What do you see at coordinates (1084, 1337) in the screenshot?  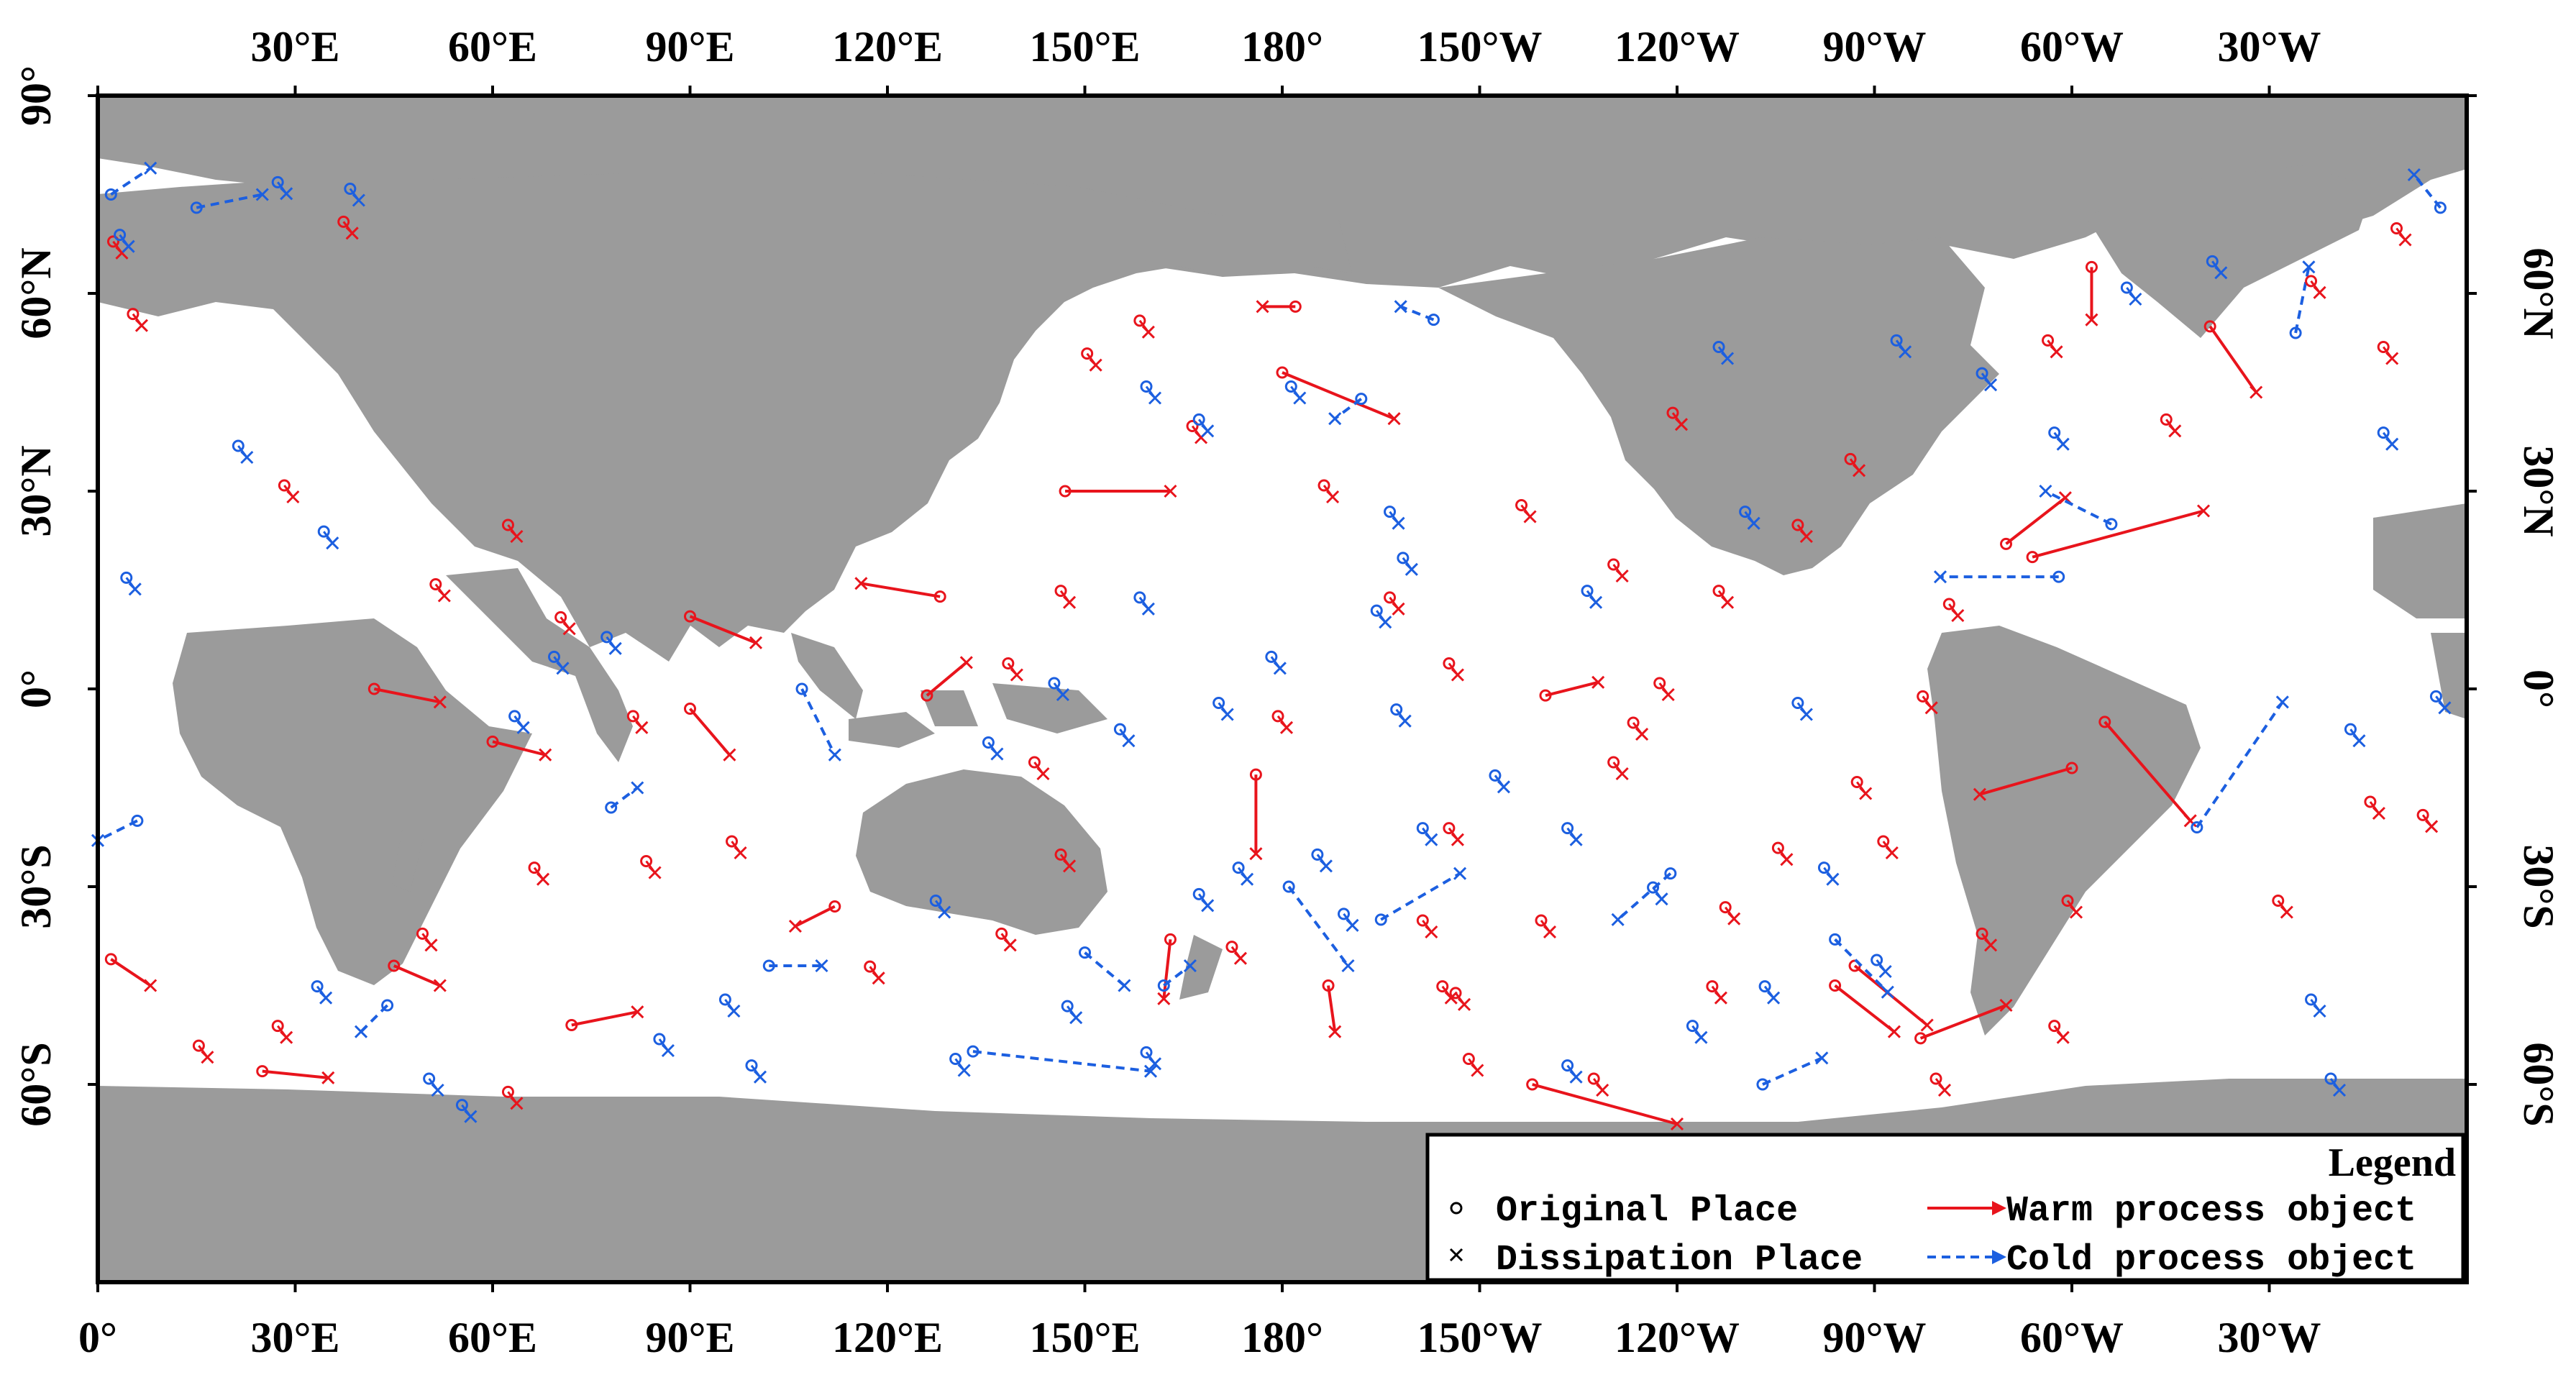 I see `bottom-axis-label: 150°E` at bounding box center [1084, 1337].